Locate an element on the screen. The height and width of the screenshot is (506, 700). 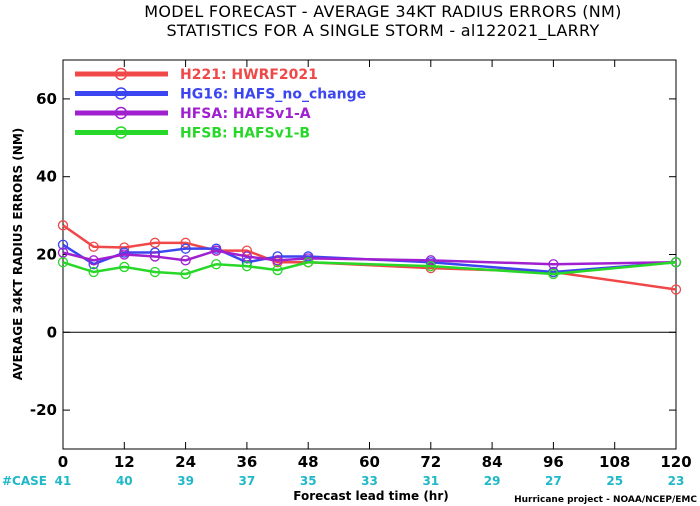
case-count: 33 is located at coordinates (369, 481).